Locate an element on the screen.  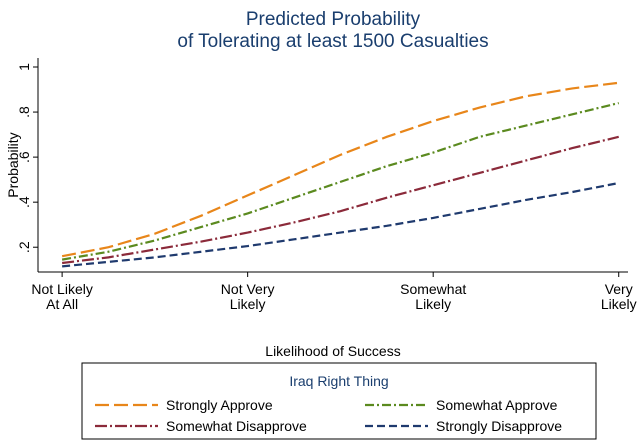
x-axis-label: Likelihood of Success is located at coordinates (332, 351).